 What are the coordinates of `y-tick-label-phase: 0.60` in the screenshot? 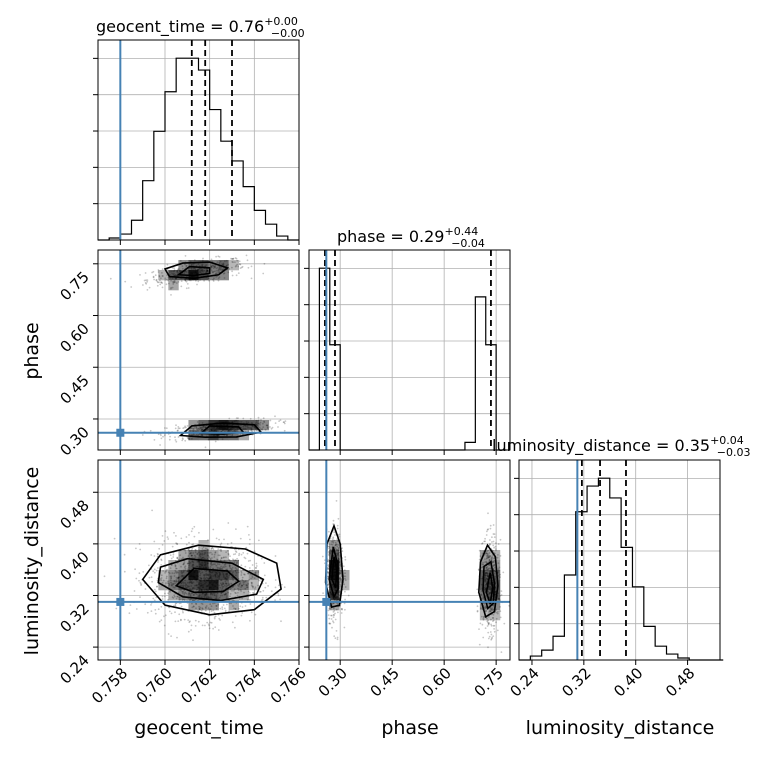 It's located at (74, 338).